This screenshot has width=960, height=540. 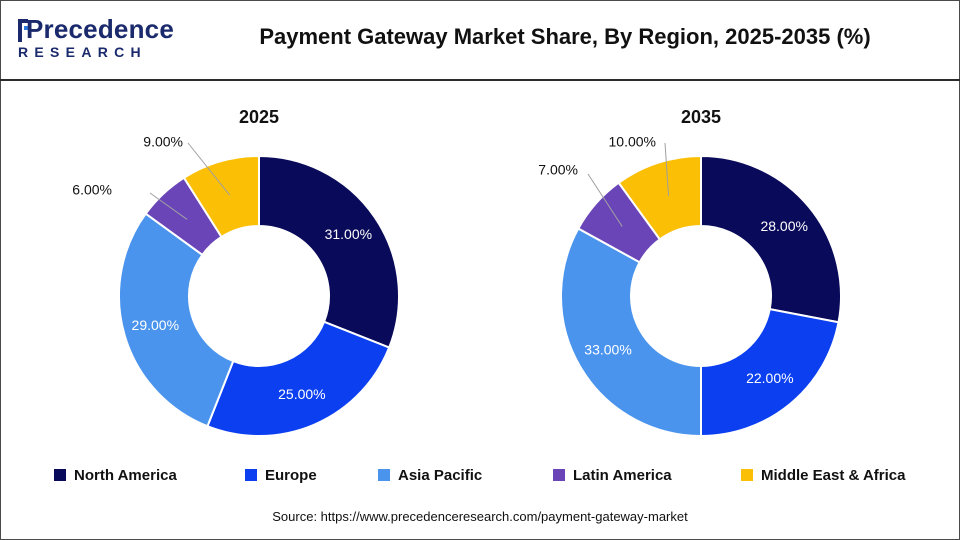 I want to click on legend-item-1: Europe, so click(x=281, y=475).